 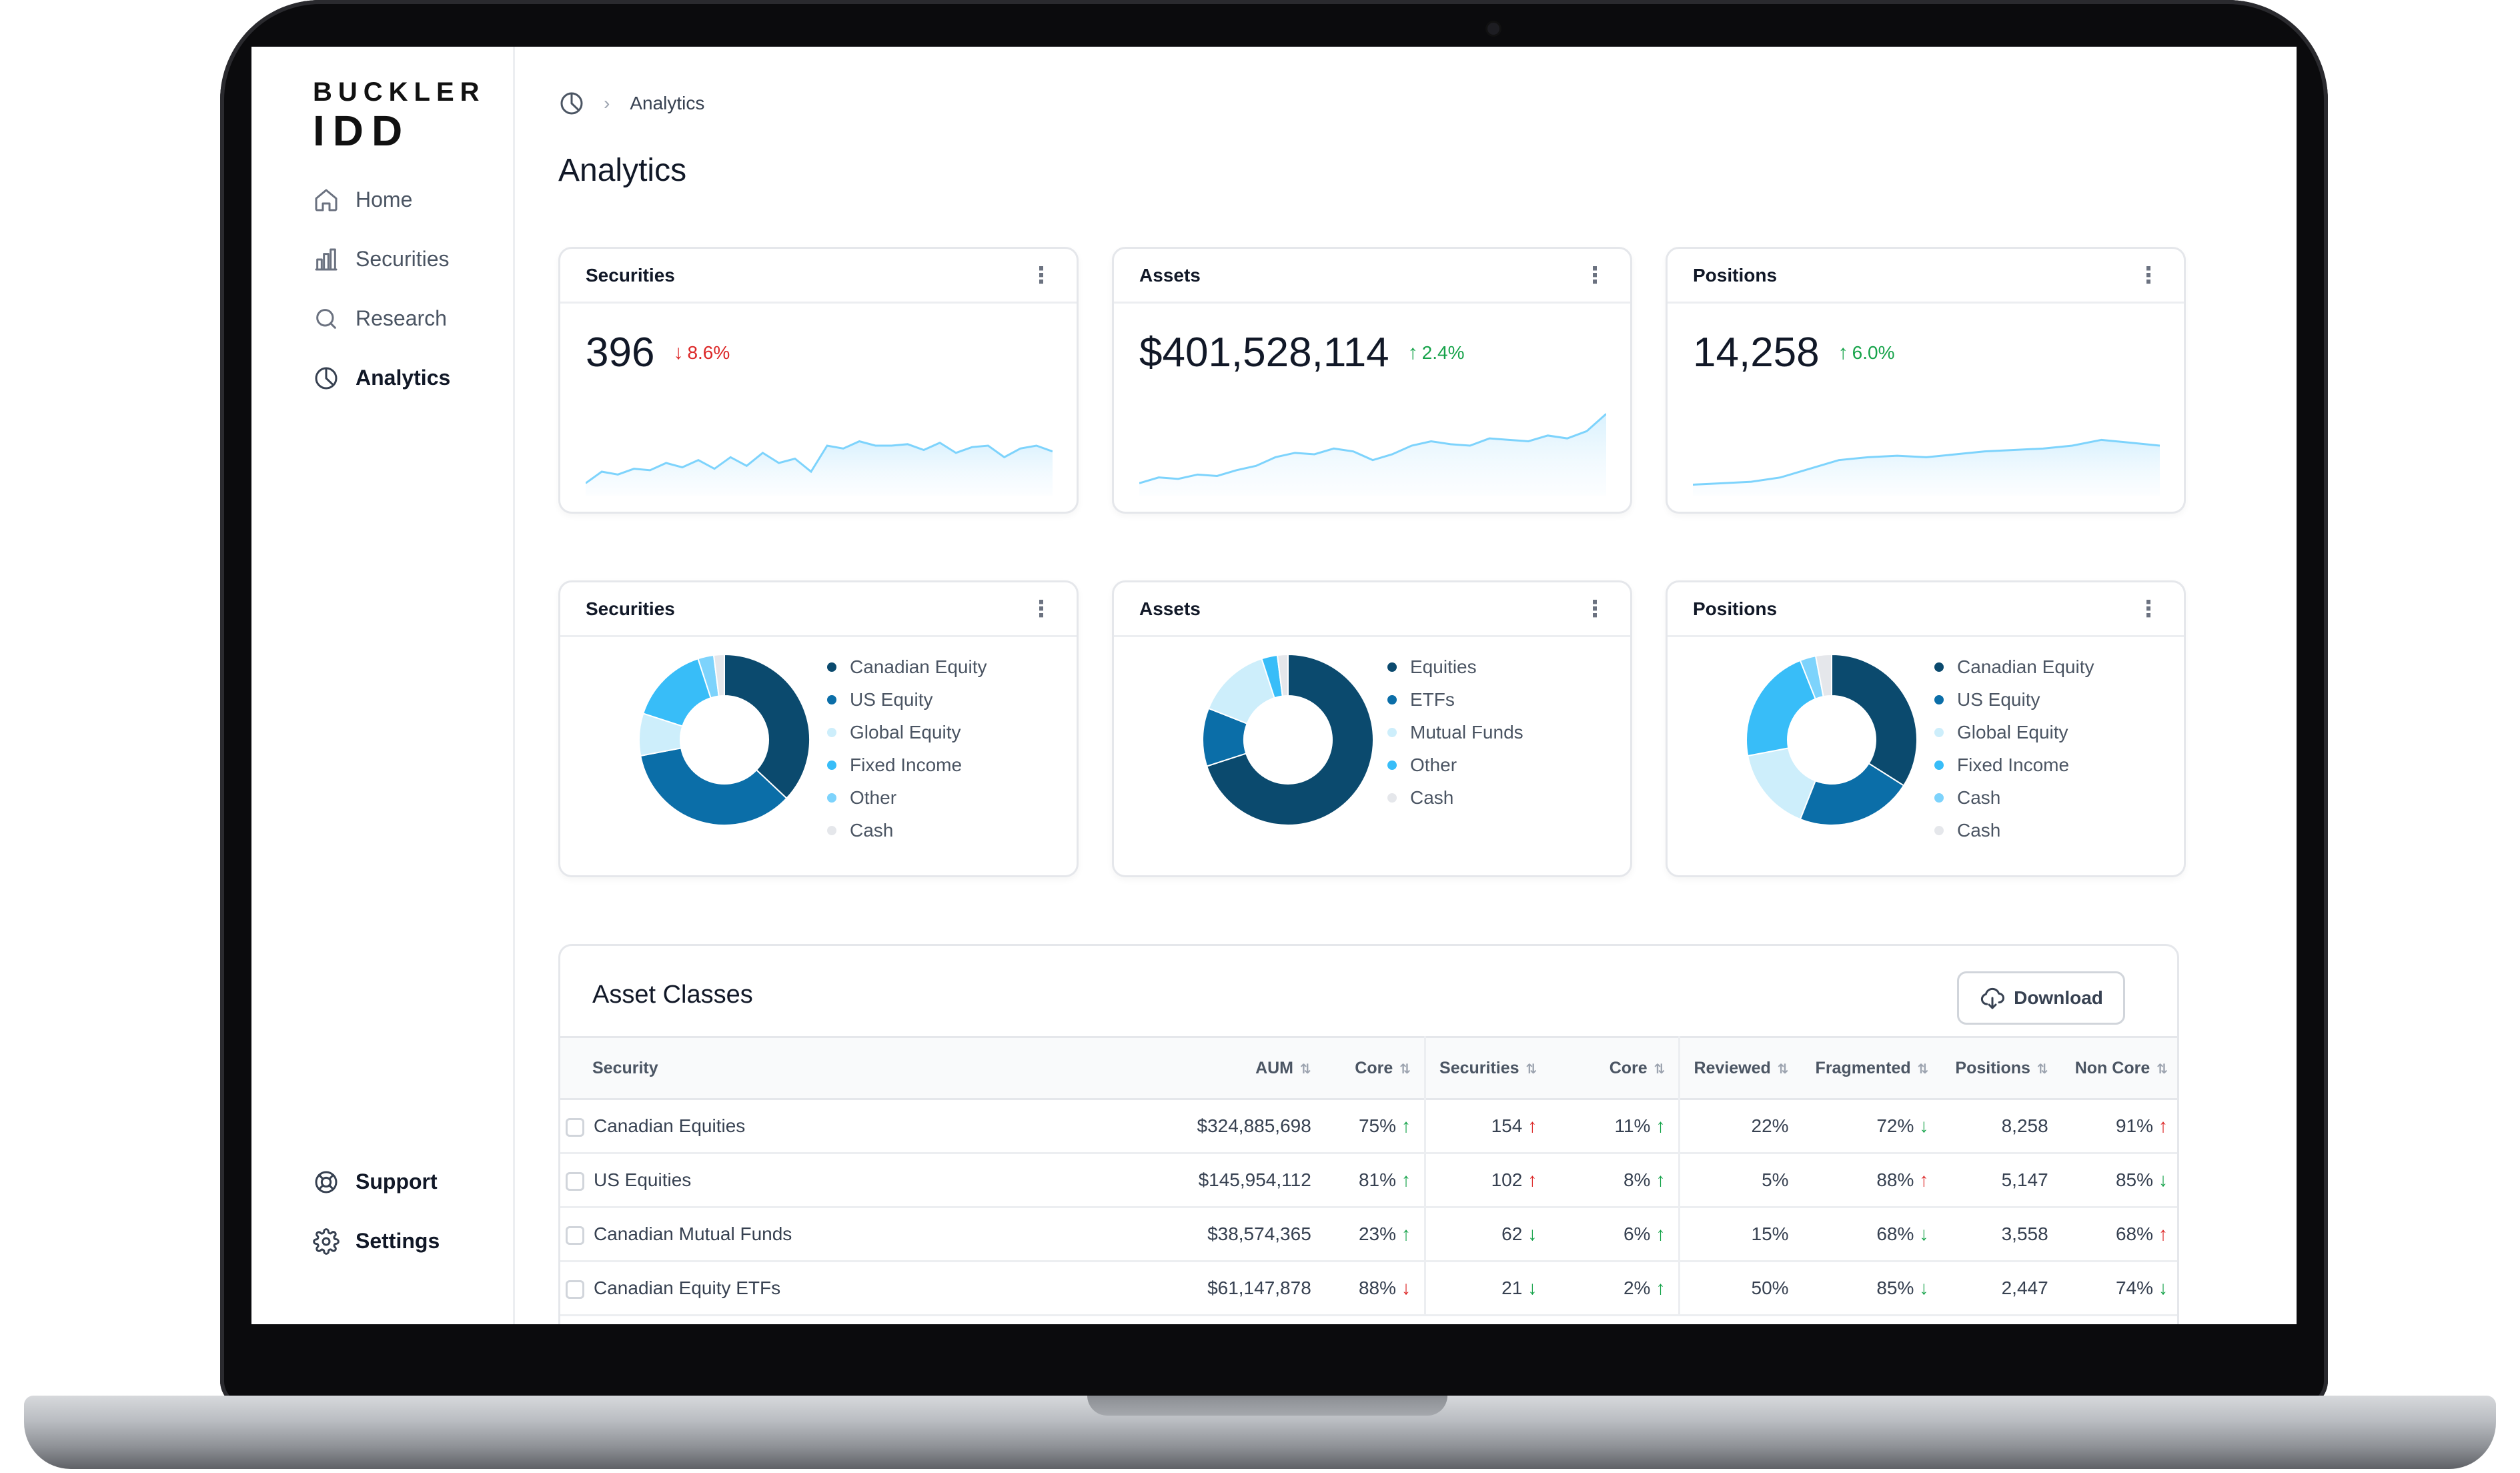 I want to click on legend-item: Mutual Funds, so click(x=1455, y=733).